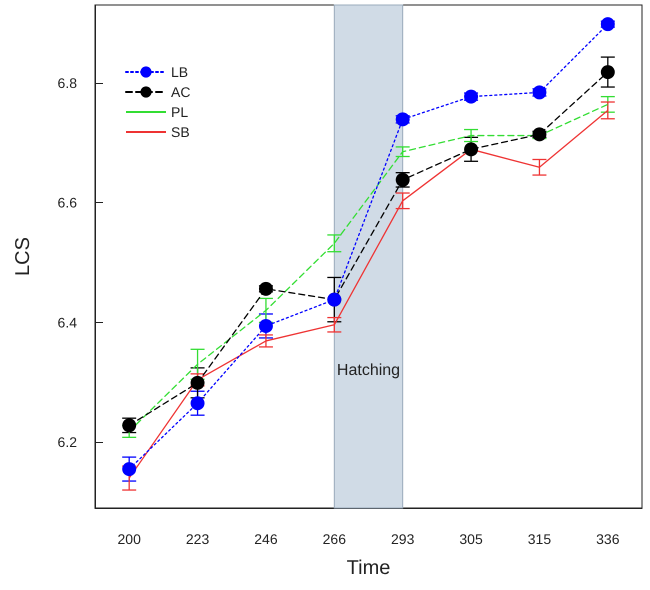 The image size is (650, 590). I want to click on x-tick-label: 223, so click(198, 539).